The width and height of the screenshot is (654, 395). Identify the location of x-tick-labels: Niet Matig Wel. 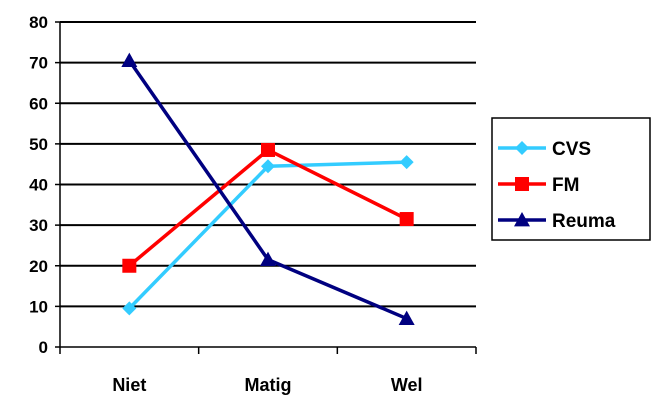
(267, 385).